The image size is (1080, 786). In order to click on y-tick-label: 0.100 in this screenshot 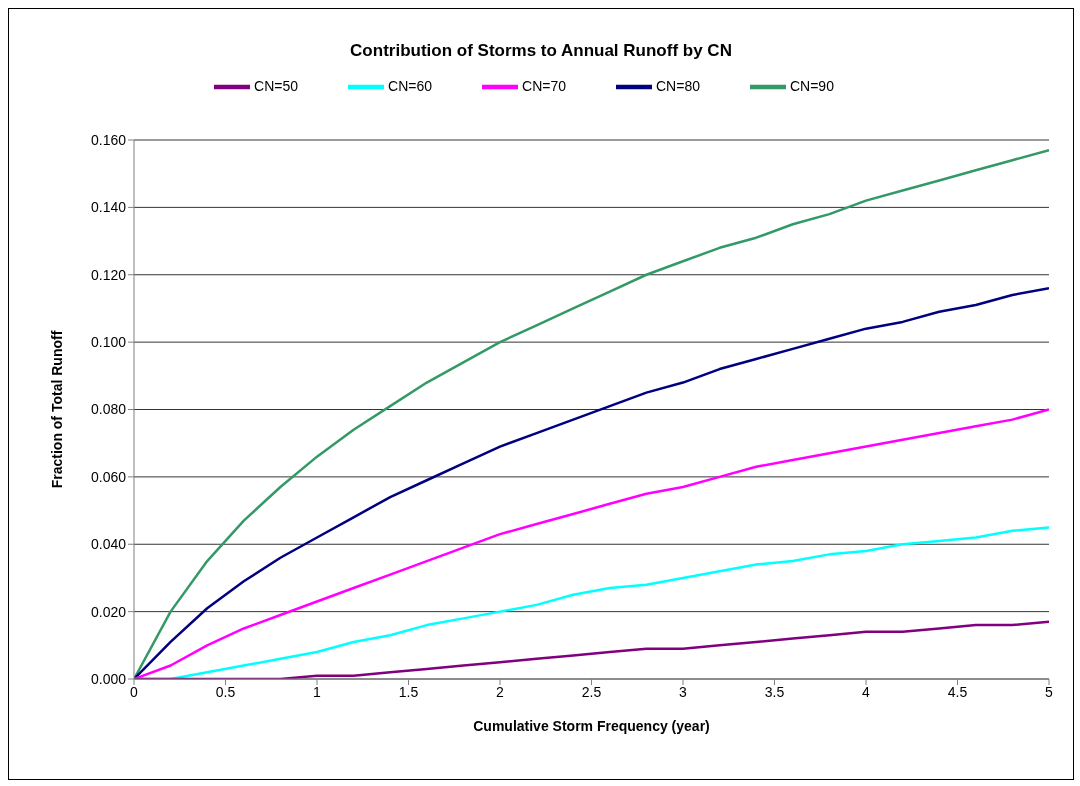, I will do `click(108, 342)`.